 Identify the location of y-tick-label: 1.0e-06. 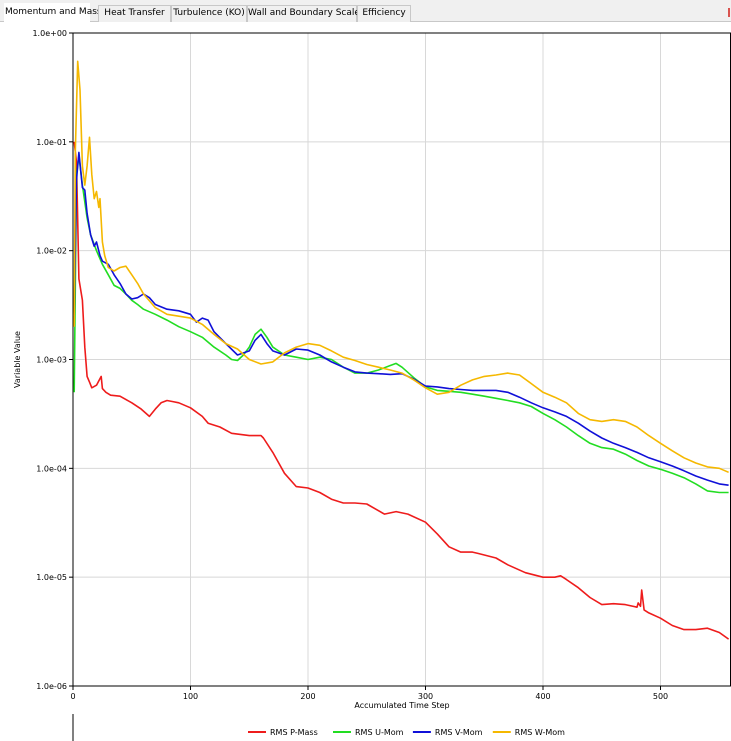
(51, 686).